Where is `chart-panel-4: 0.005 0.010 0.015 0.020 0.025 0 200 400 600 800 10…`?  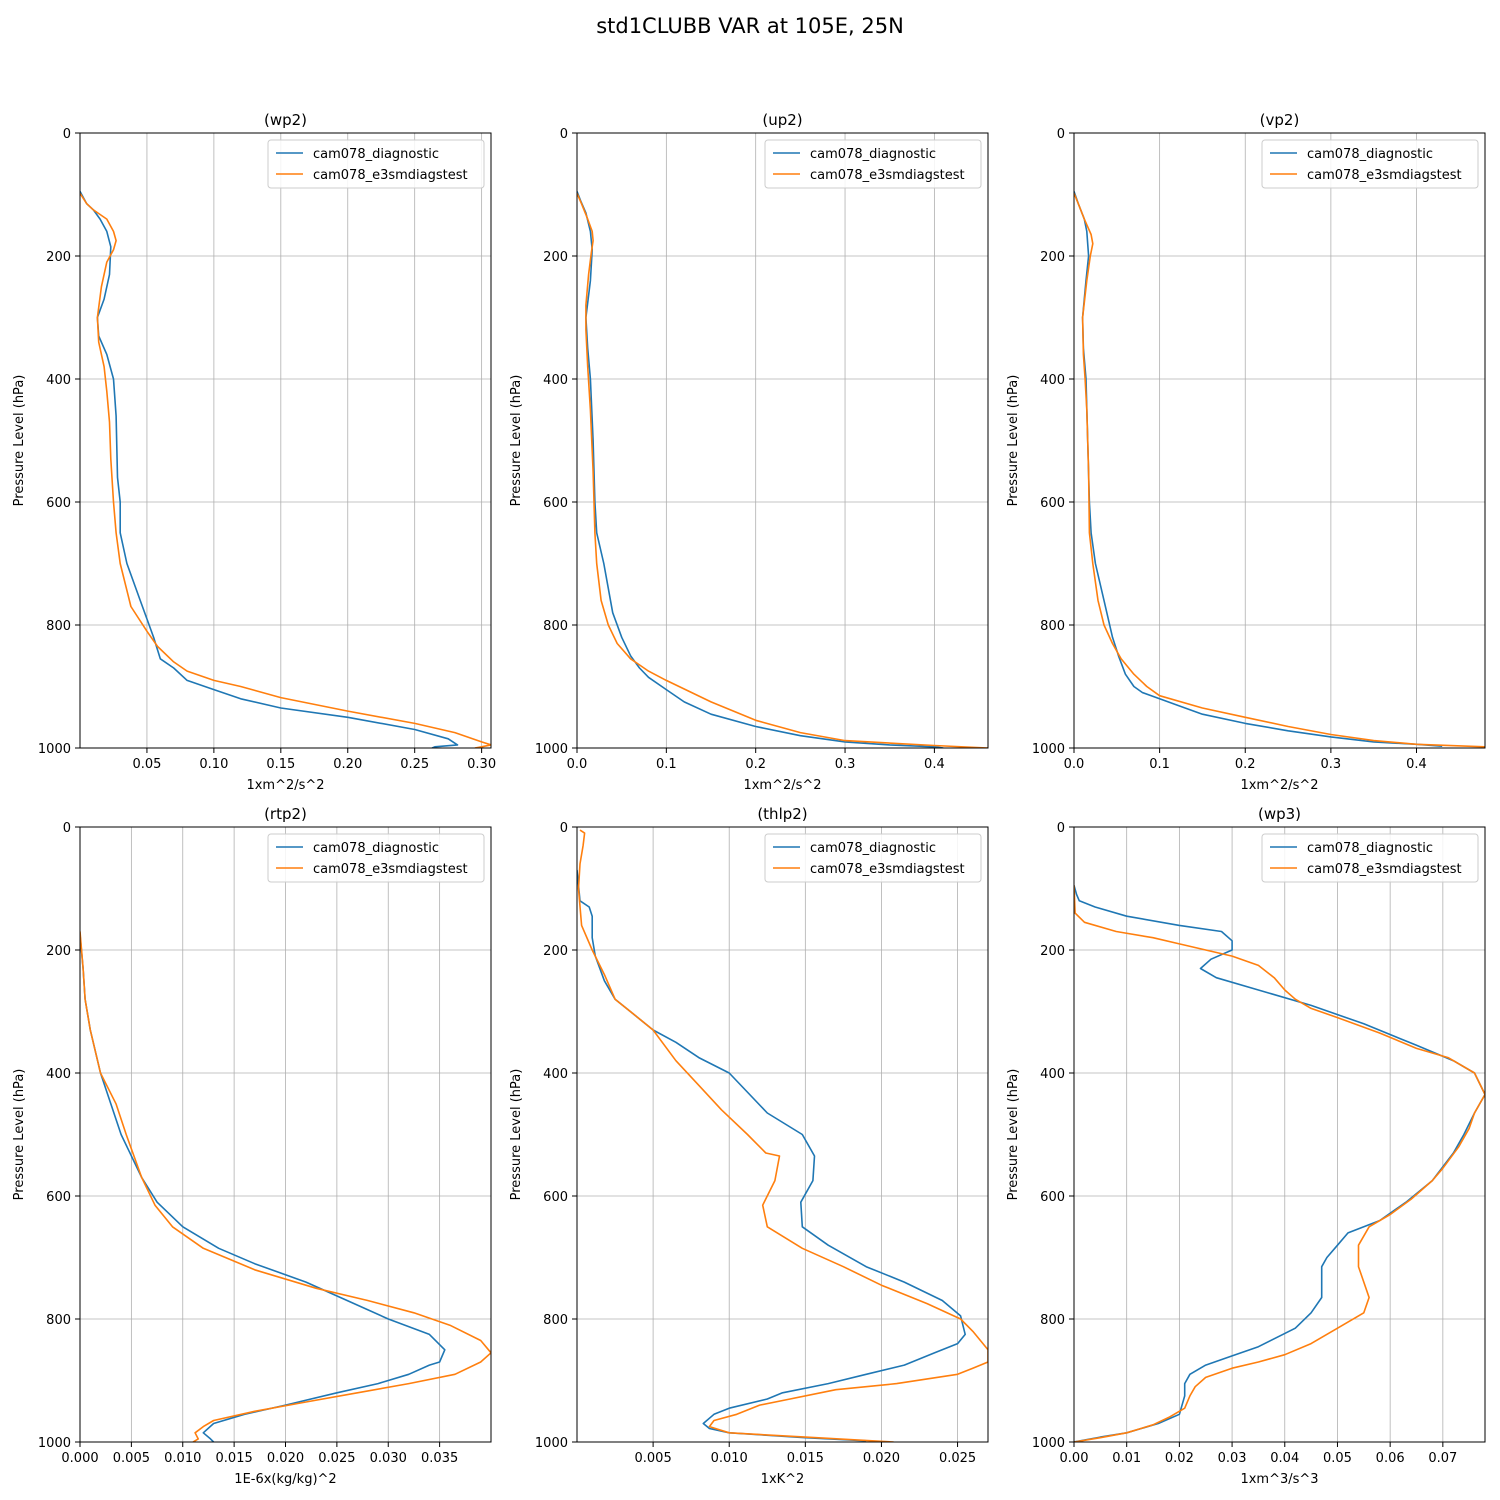 chart-panel-4: 0.005 0.010 0.015 0.020 0.025 0 200 400 600 800 10… is located at coordinates (749, 1146).